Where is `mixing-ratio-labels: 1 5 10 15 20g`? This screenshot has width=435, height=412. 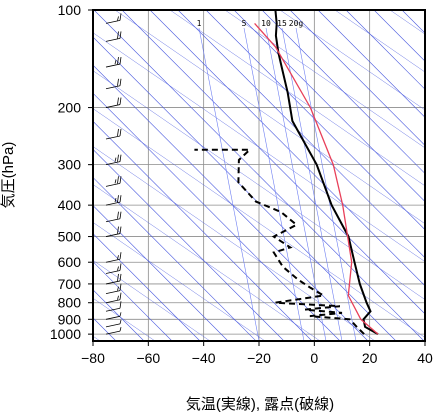
mixing-ratio-labels: 1 5 10 15 20g is located at coordinates (250, 23).